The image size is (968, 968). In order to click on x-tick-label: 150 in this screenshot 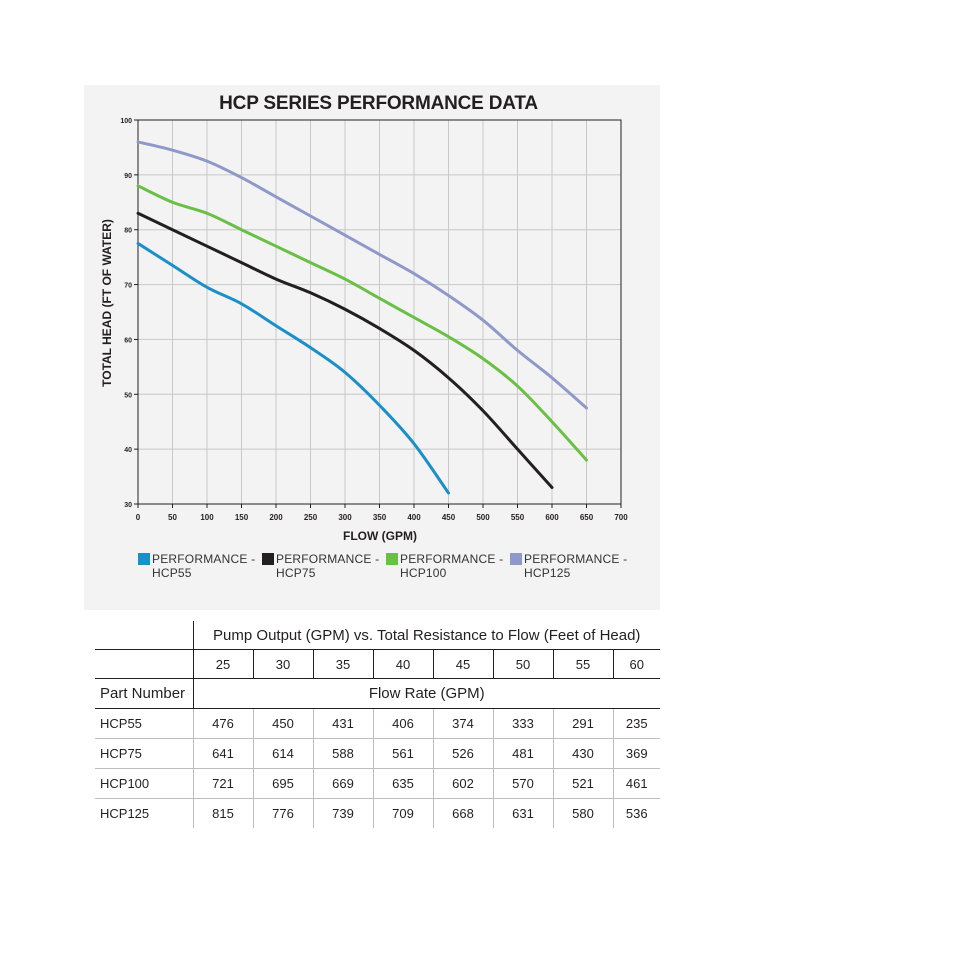, I will do `click(242, 517)`.